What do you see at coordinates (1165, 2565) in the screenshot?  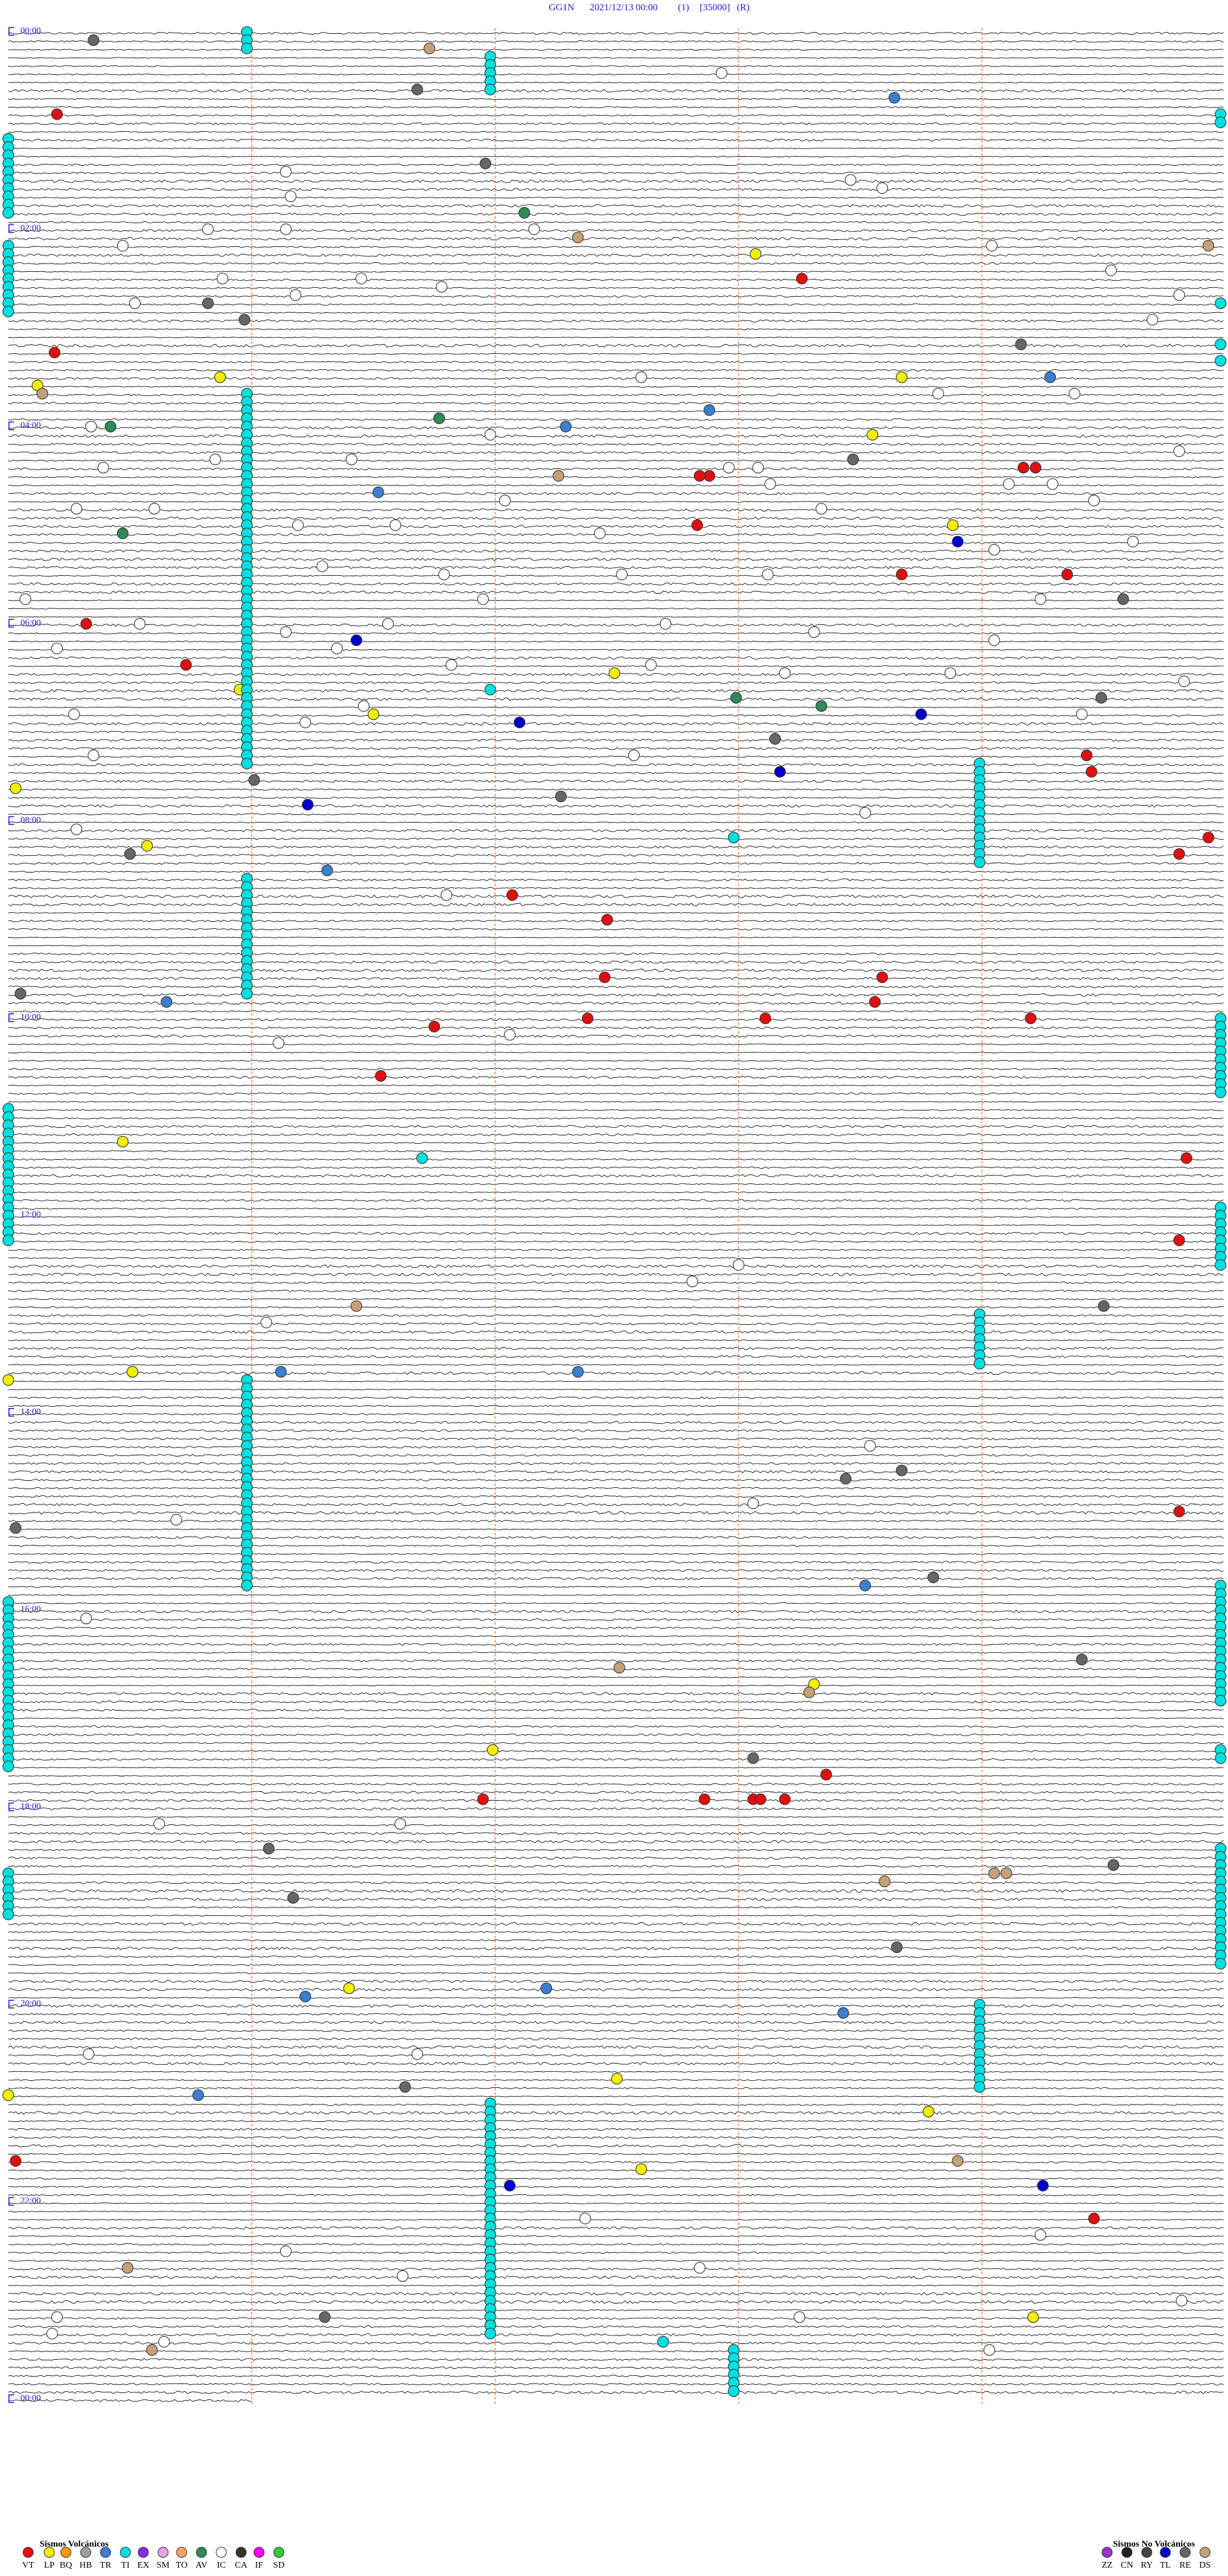 I see `legend-code: TL` at bounding box center [1165, 2565].